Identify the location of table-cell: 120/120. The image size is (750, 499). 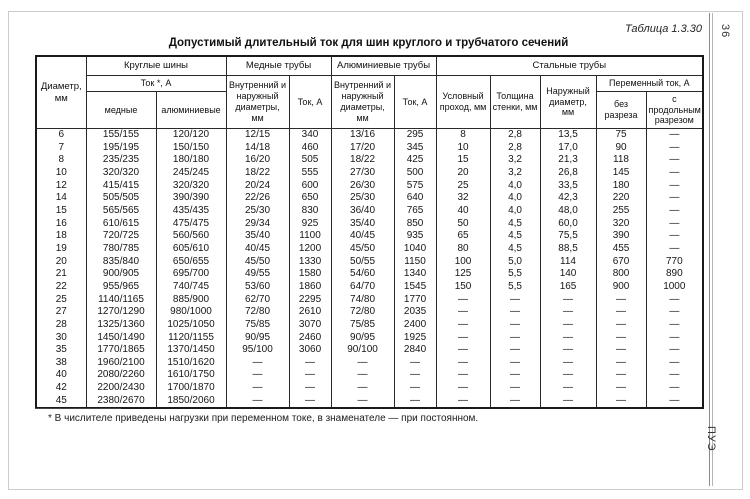
(191, 135).